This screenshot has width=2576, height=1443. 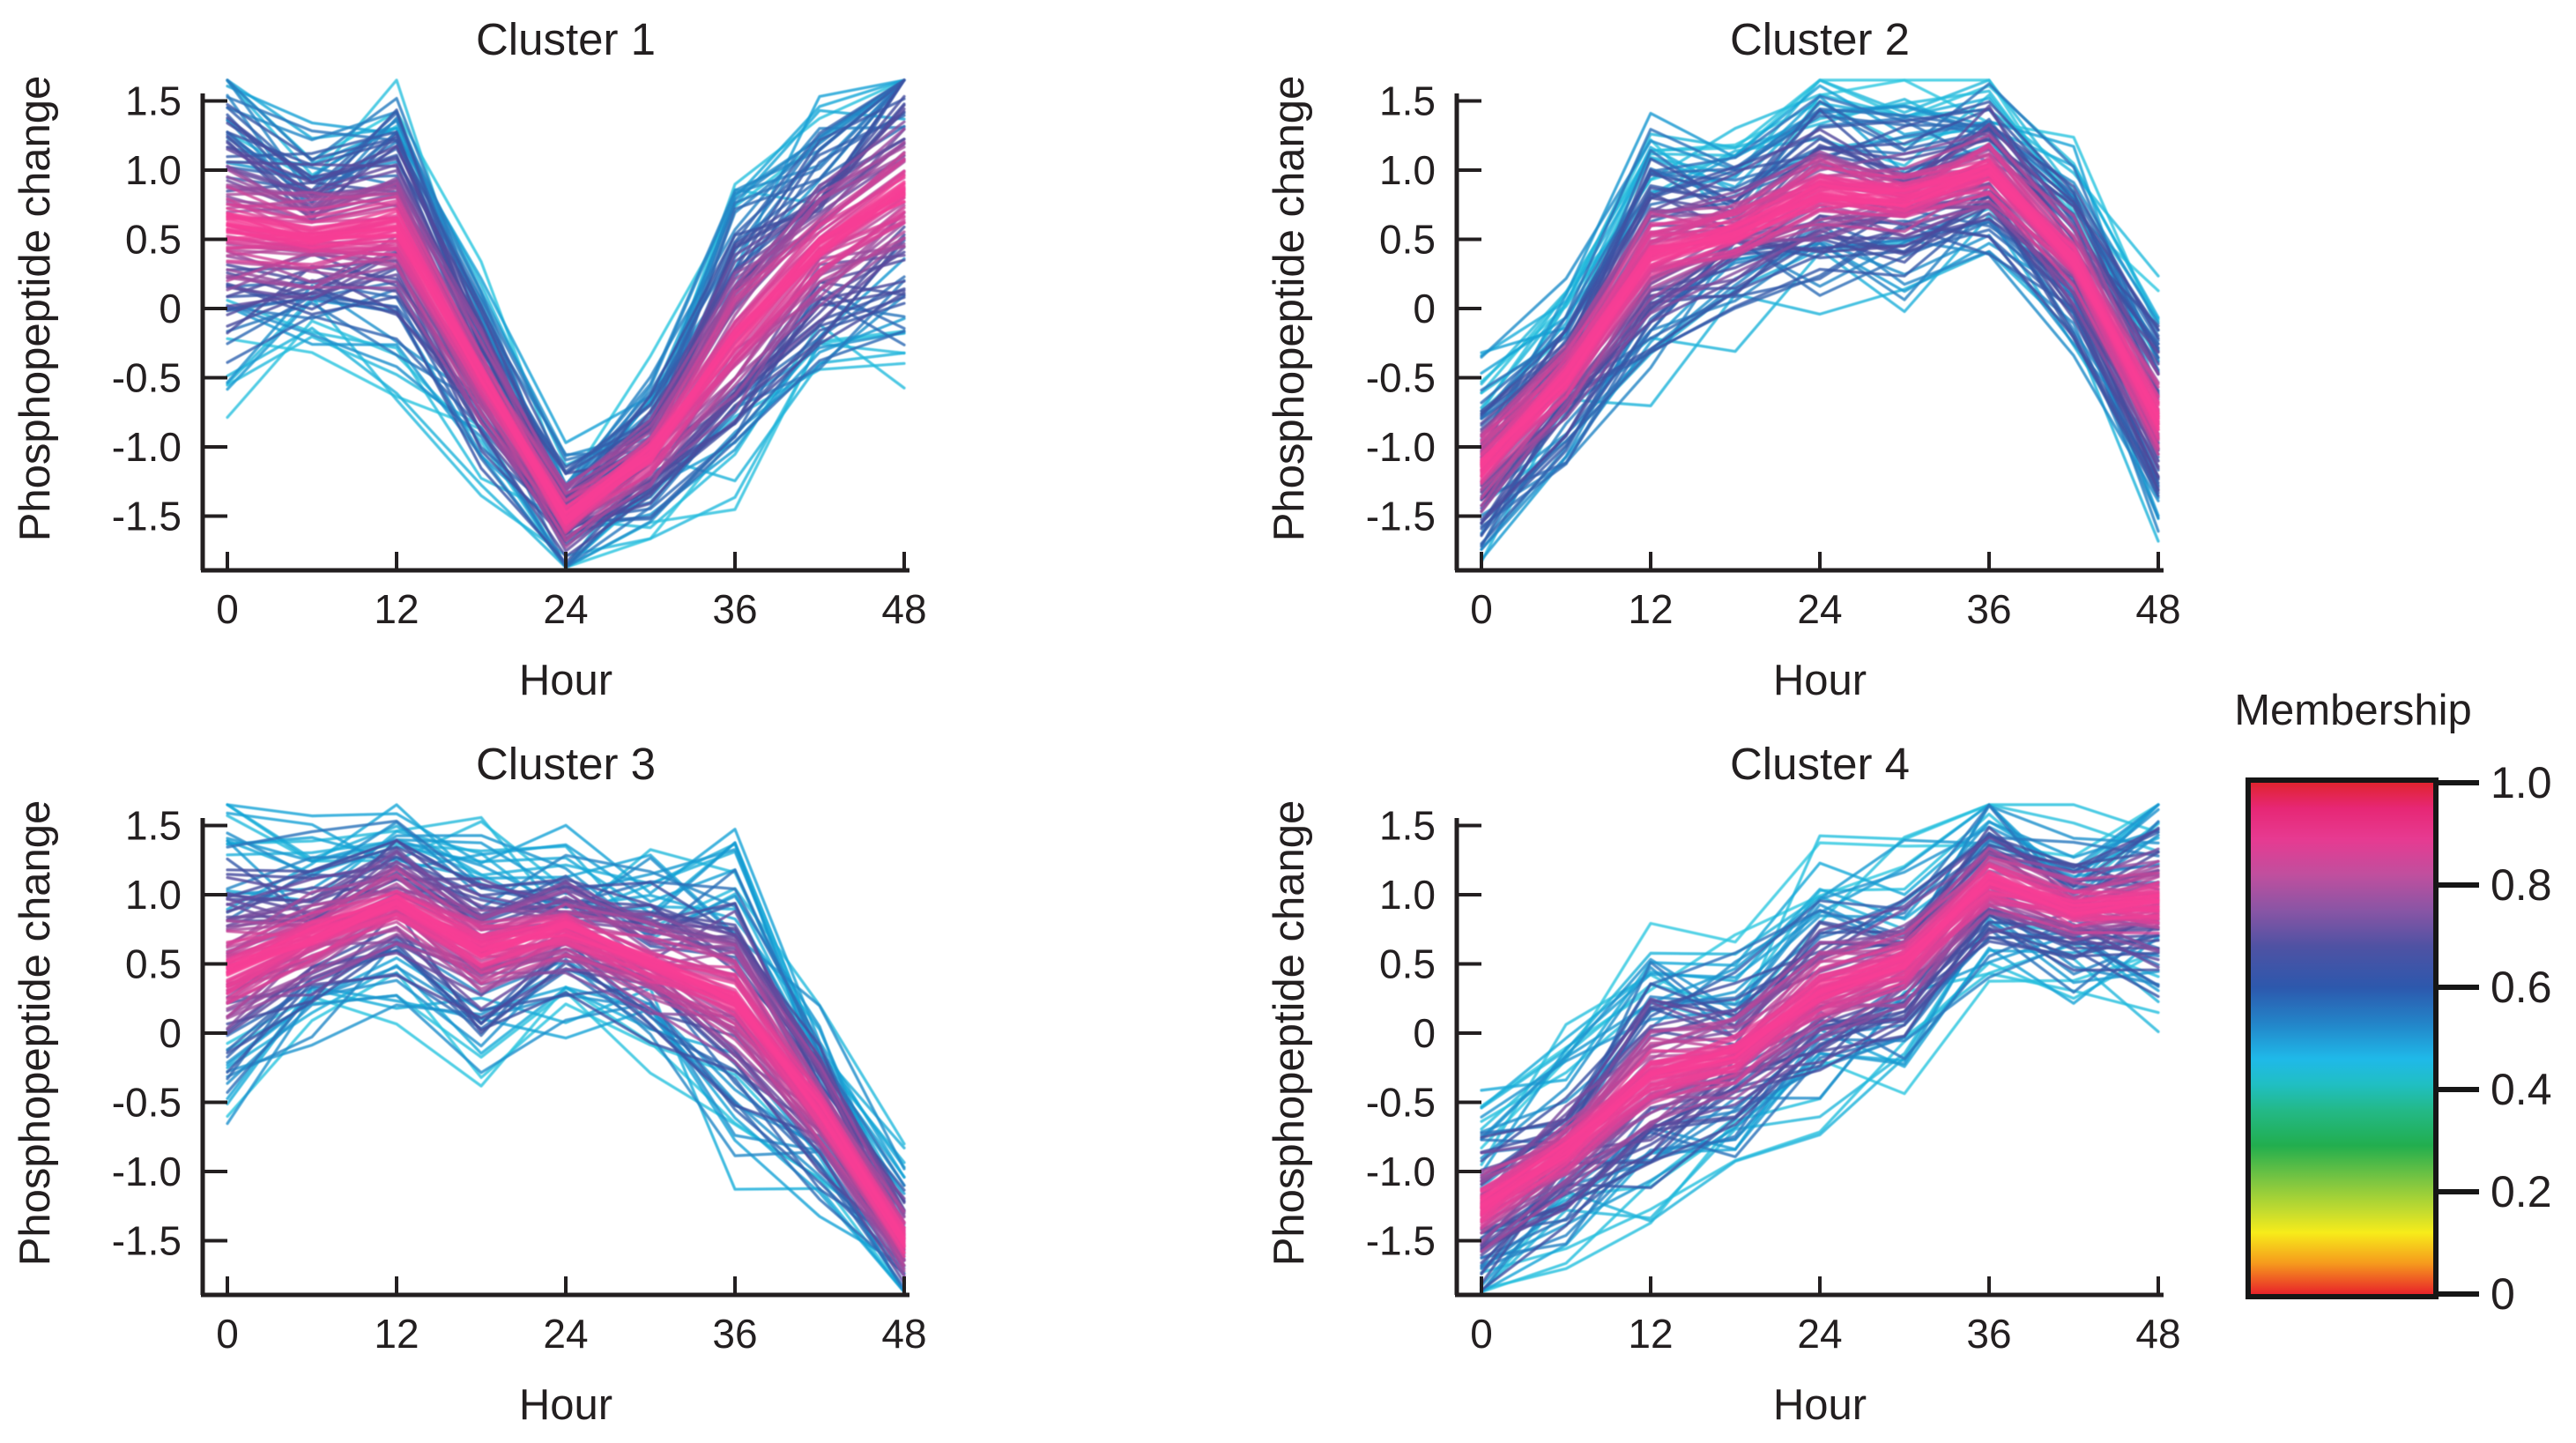 What do you see at coordinates (566, 764) in the screenshot?
I see `plot-title: Cluster 3` at bounding box center [566, 764].